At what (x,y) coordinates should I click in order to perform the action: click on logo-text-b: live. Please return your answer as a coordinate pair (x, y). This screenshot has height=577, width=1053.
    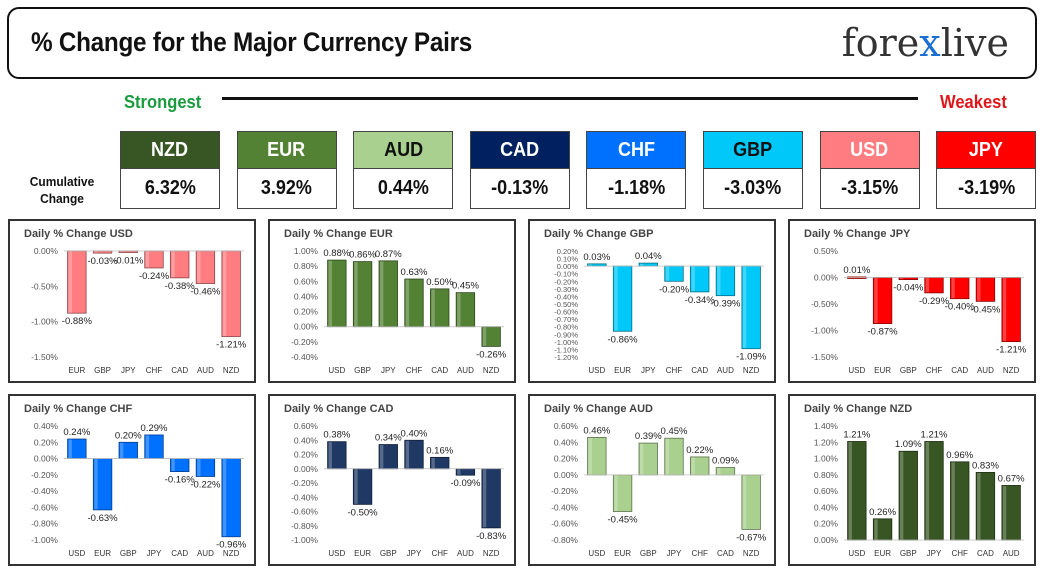
    Looking at the image, I should click on (974, 43).